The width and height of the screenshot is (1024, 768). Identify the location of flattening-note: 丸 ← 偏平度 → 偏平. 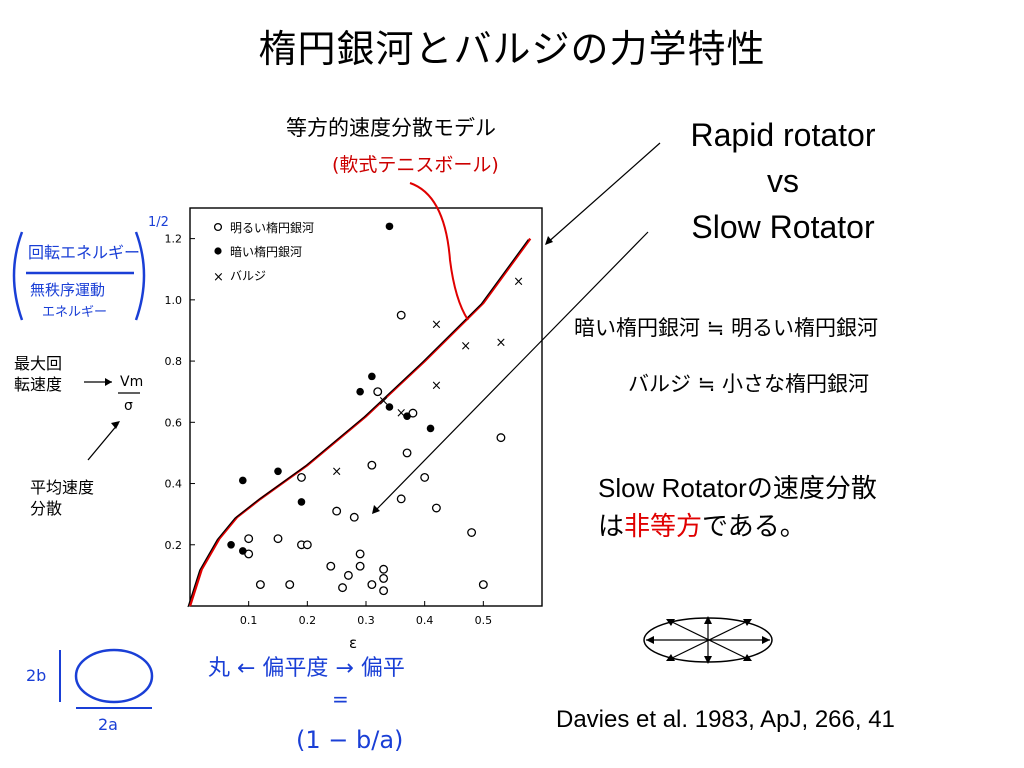
(306, 668).